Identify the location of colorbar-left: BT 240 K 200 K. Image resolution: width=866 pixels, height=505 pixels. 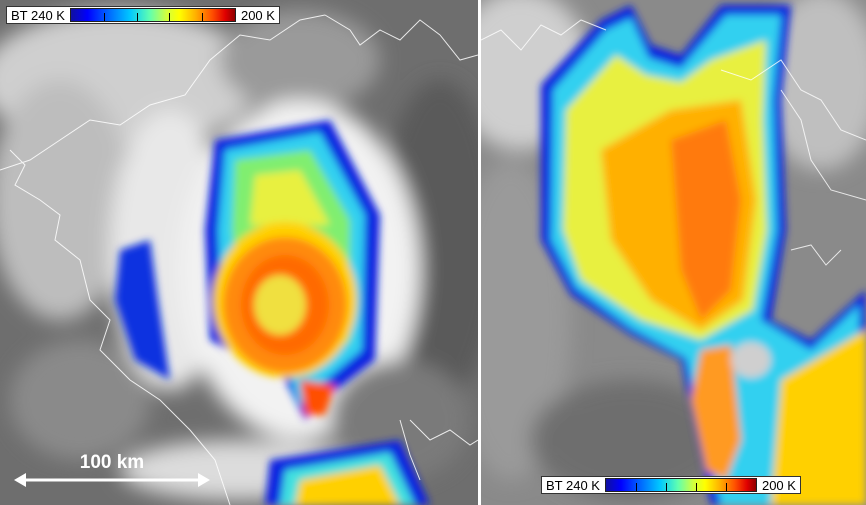
(143, 15).